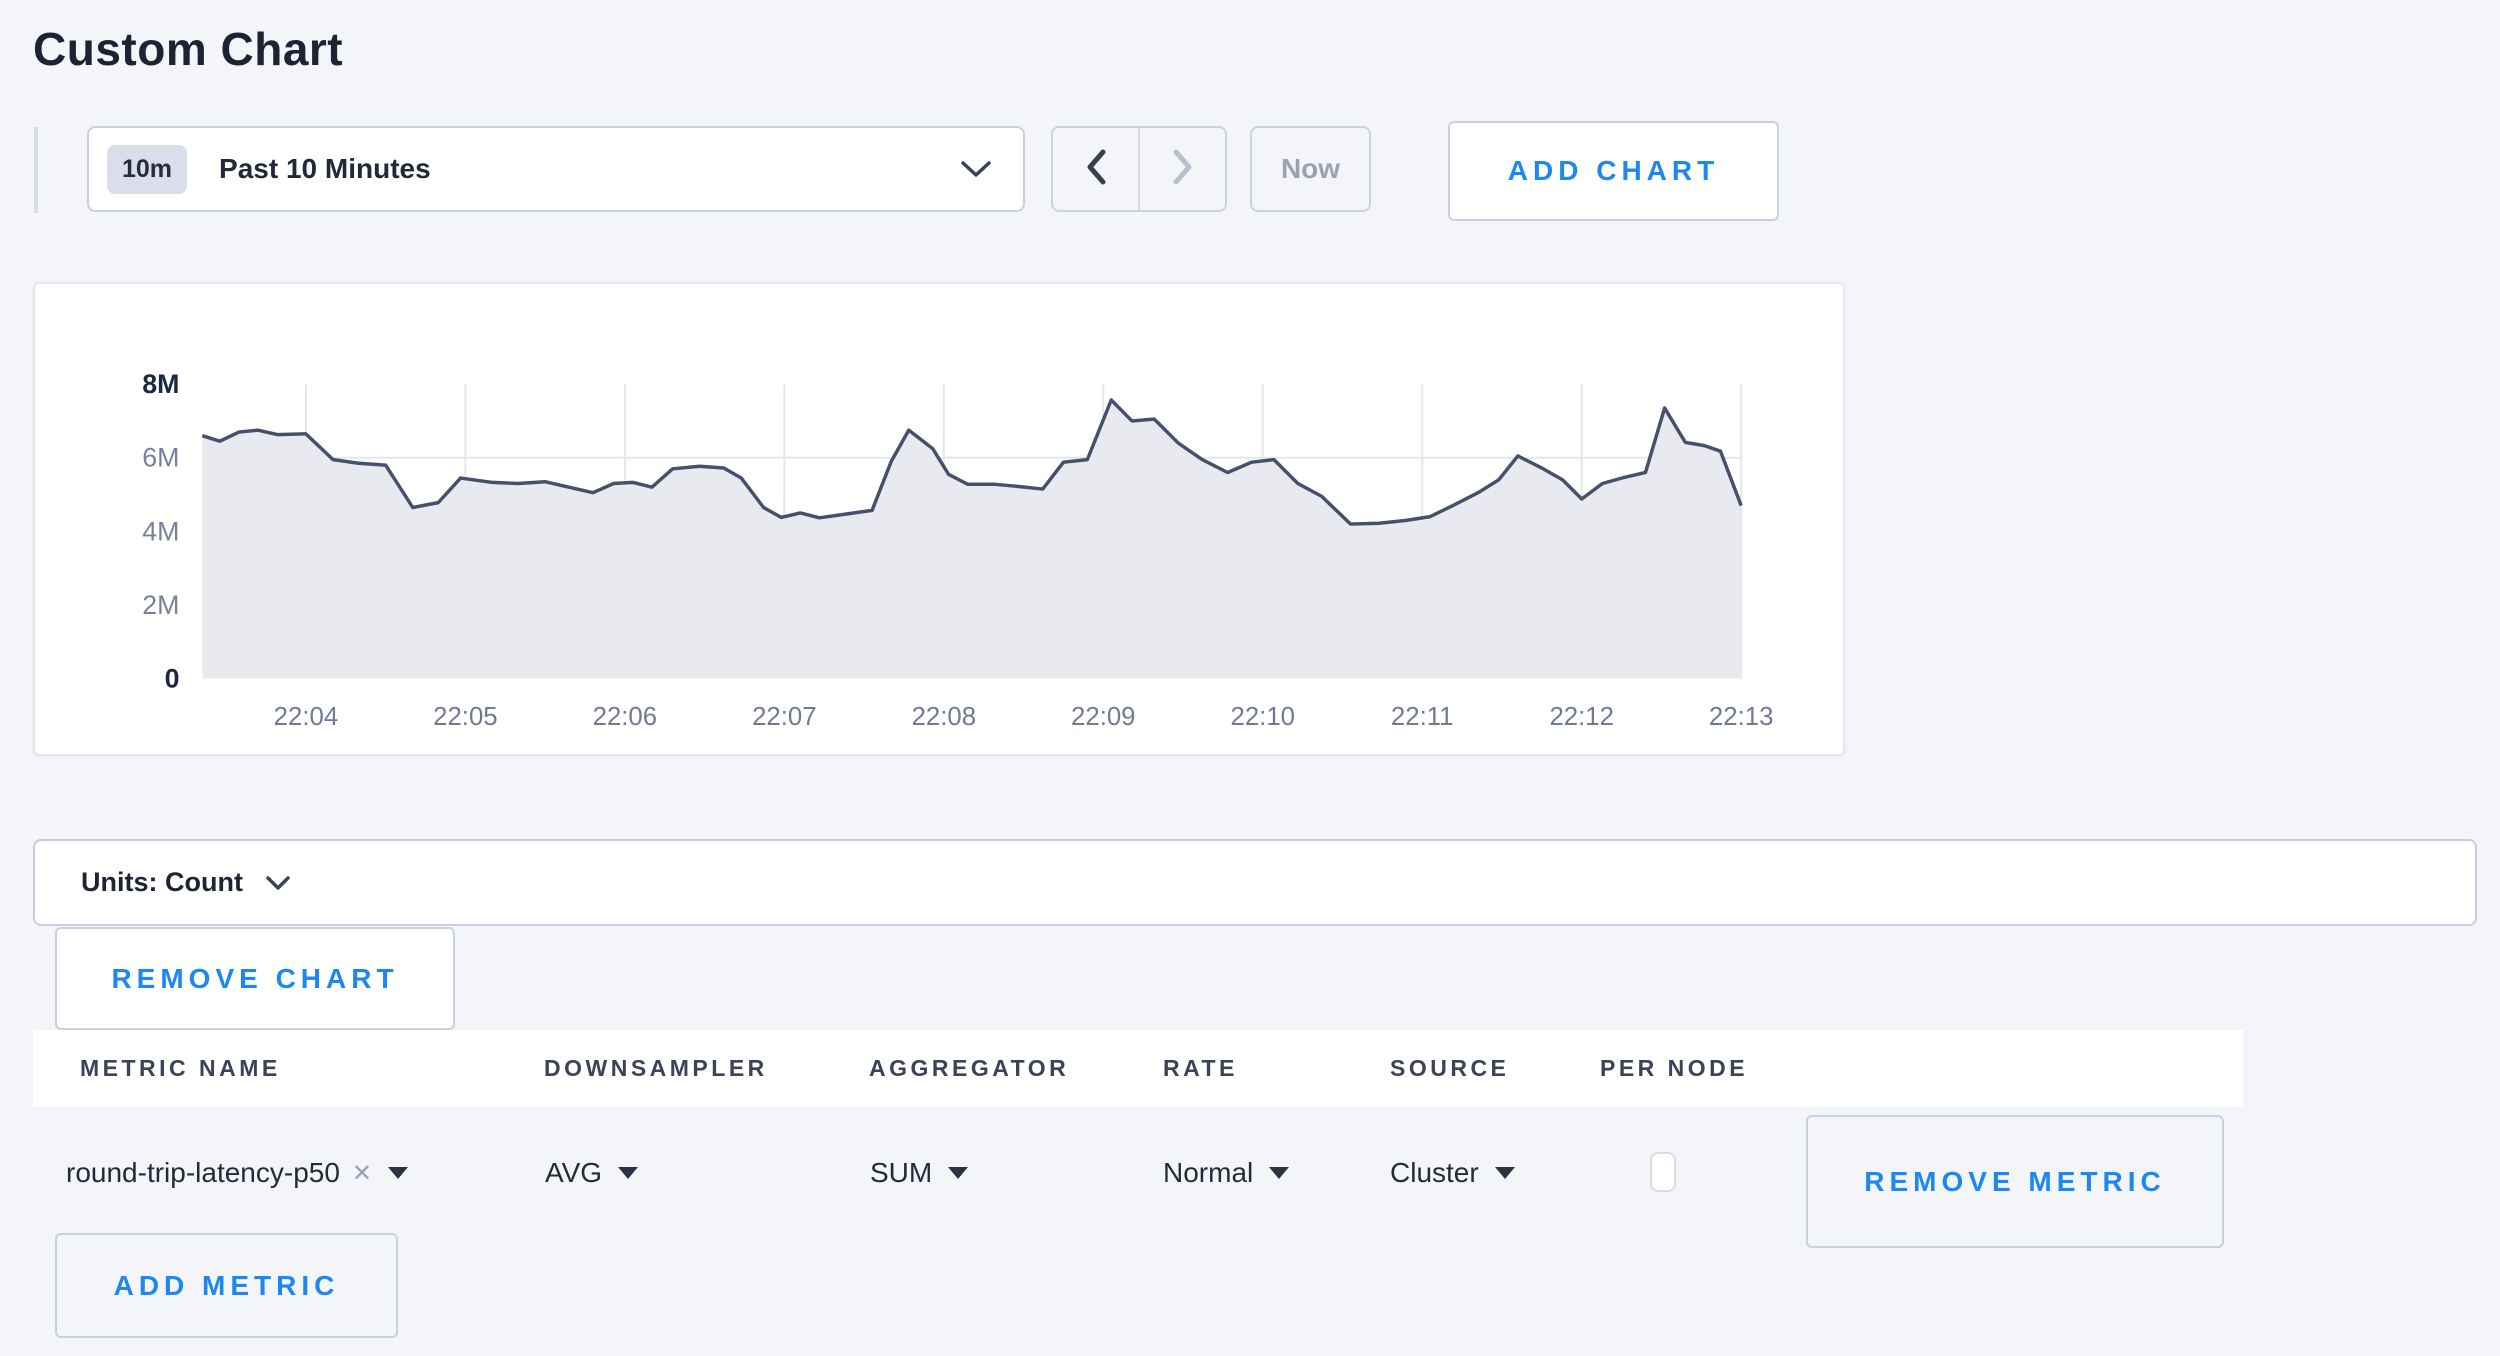 This screenshot has height=1356, width=2500. Describe the element at coordinates (1255, 882) in the screenshot. I see `units-dropdown: Units: Count` at that location.